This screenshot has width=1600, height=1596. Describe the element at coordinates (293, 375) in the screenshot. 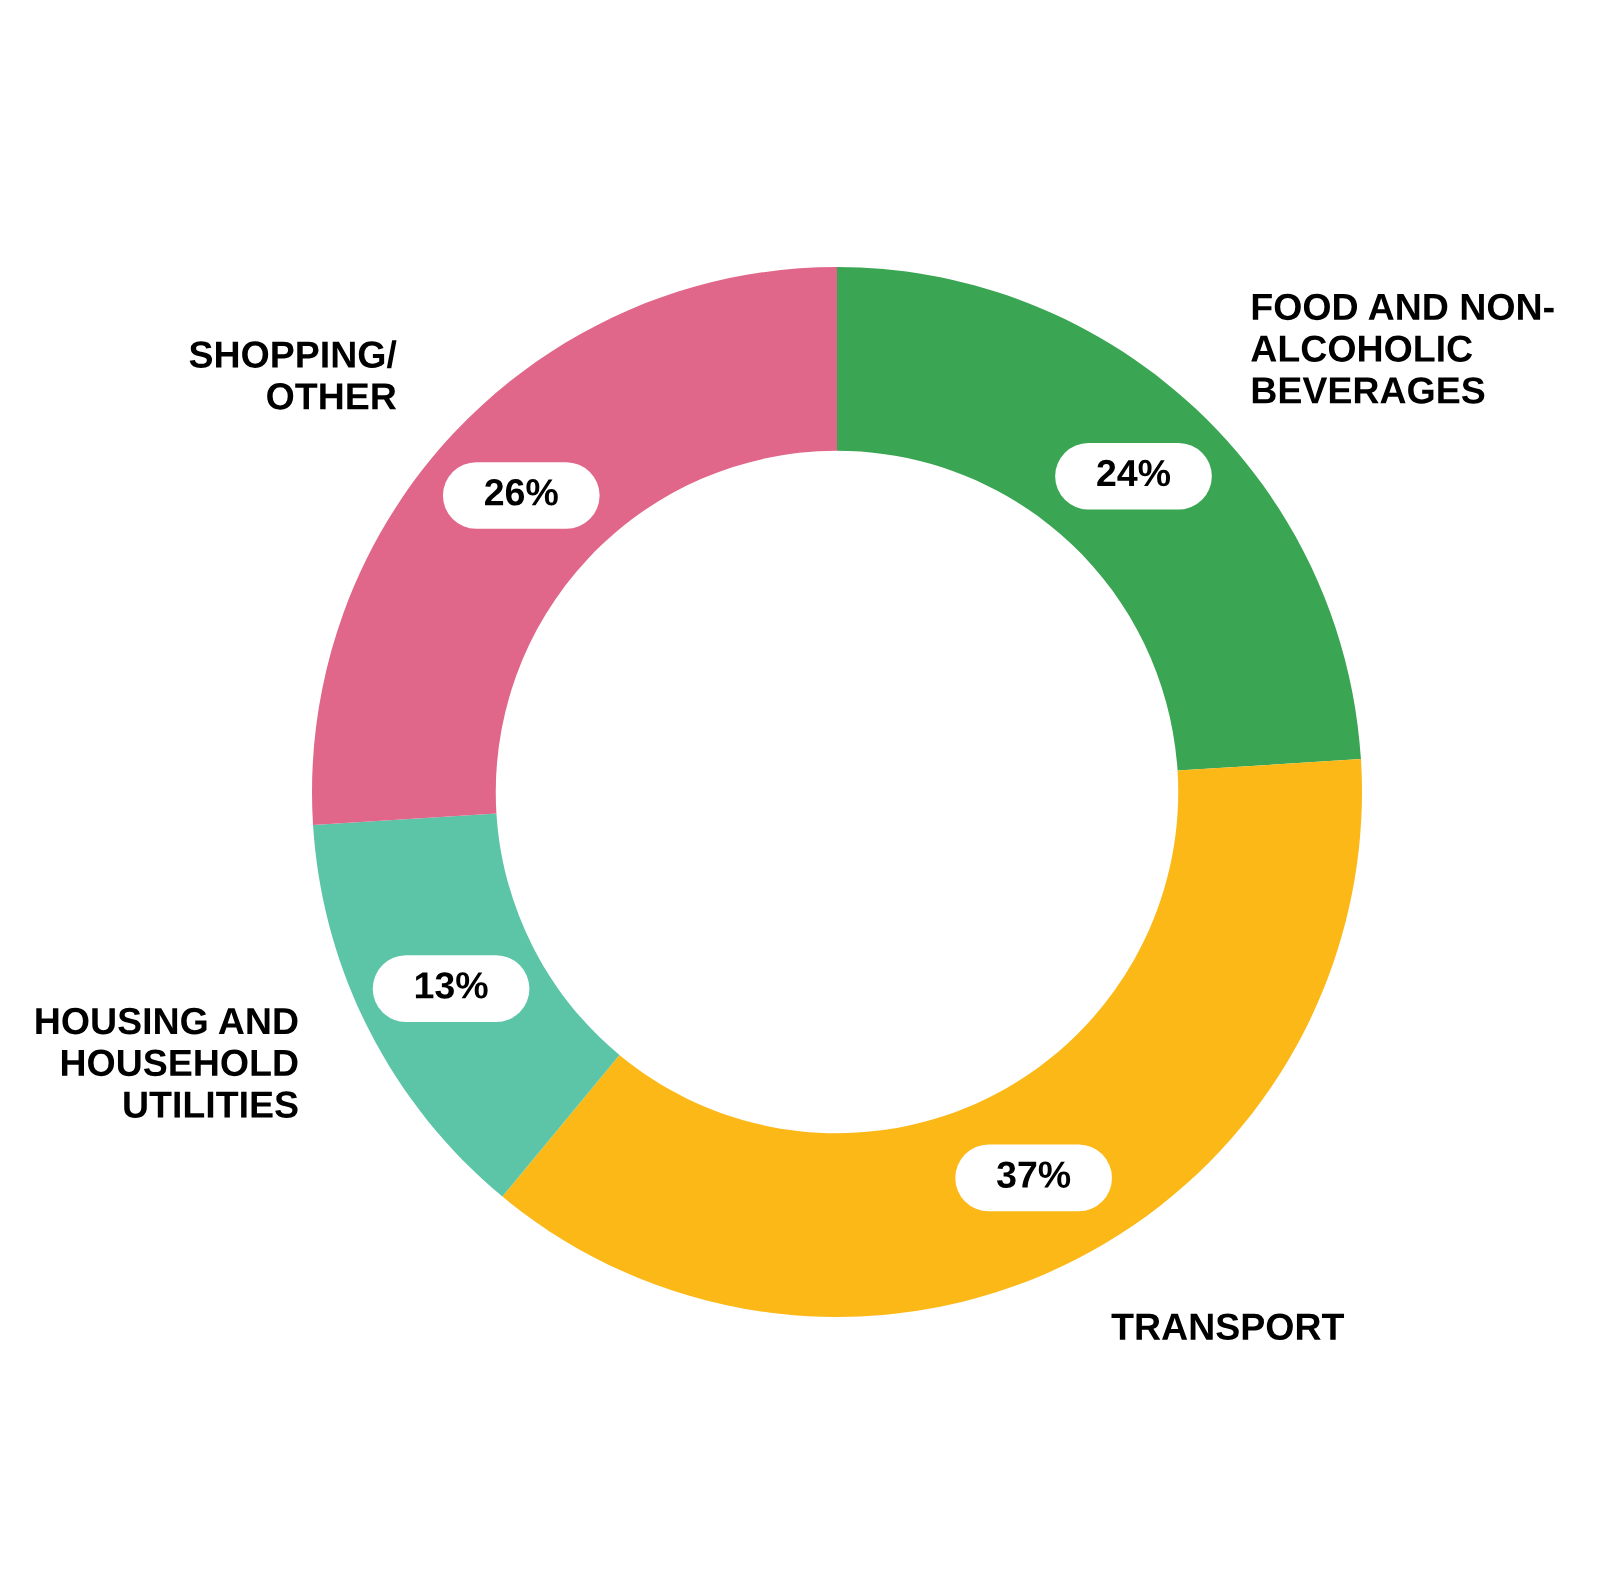

I see `slice-label: SHOPPING/ OTHER` at that location.